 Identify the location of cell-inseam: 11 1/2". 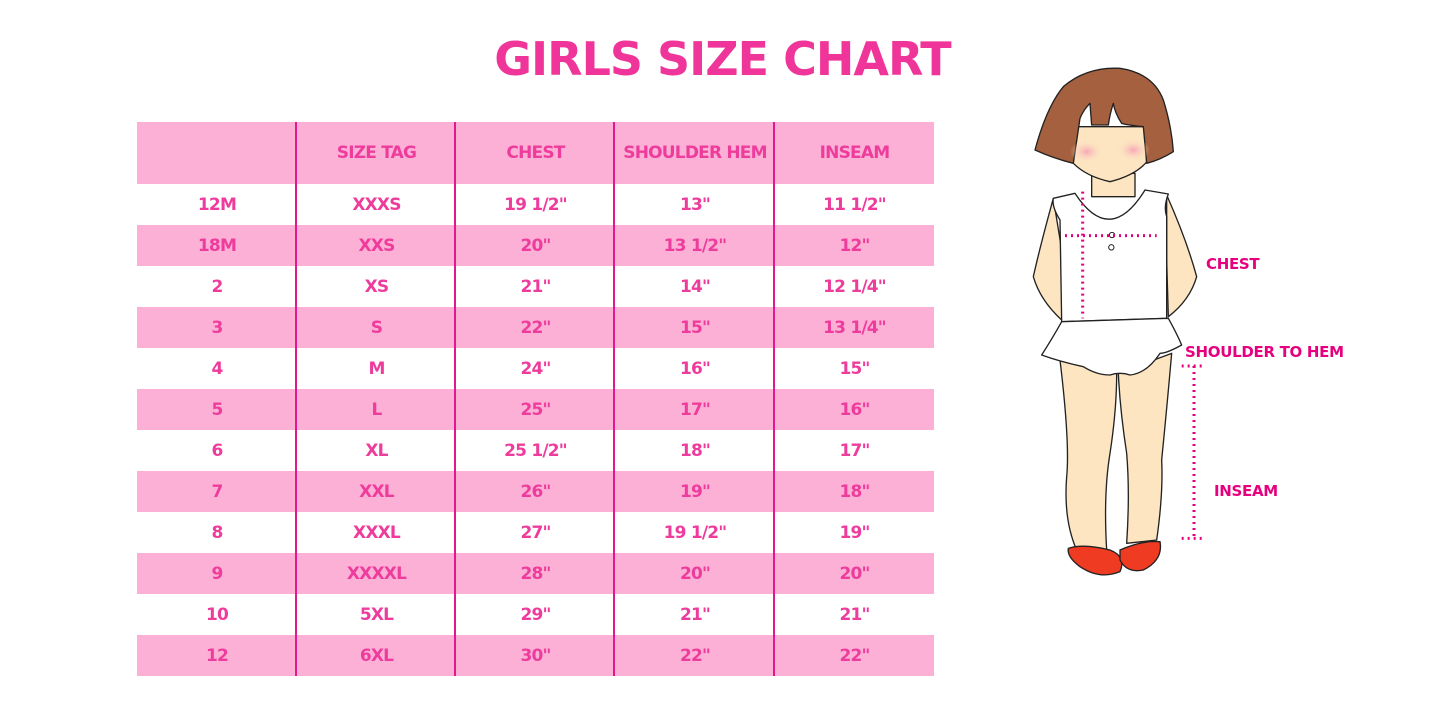
(855, 204).